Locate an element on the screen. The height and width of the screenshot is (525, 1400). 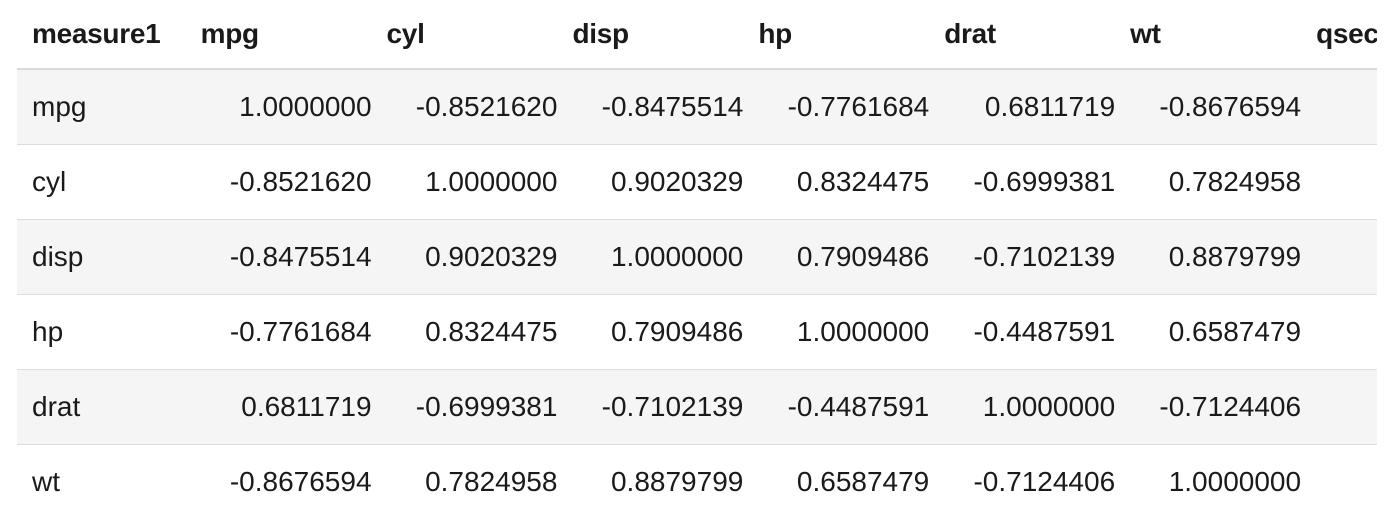
row-label: wt is located at coordinates (101, 481).